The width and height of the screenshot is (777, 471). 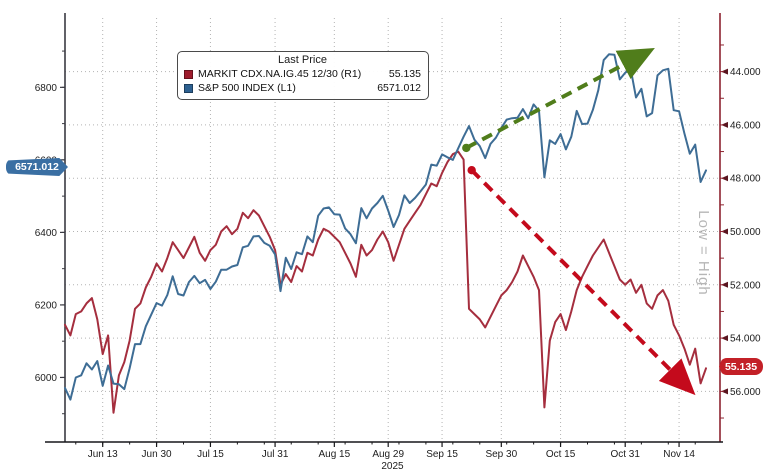 What do you see at coordinates (46, 88) in the screenshot?
I see `left-axis-tick-label: 6800` at bounding box center [46, 88].